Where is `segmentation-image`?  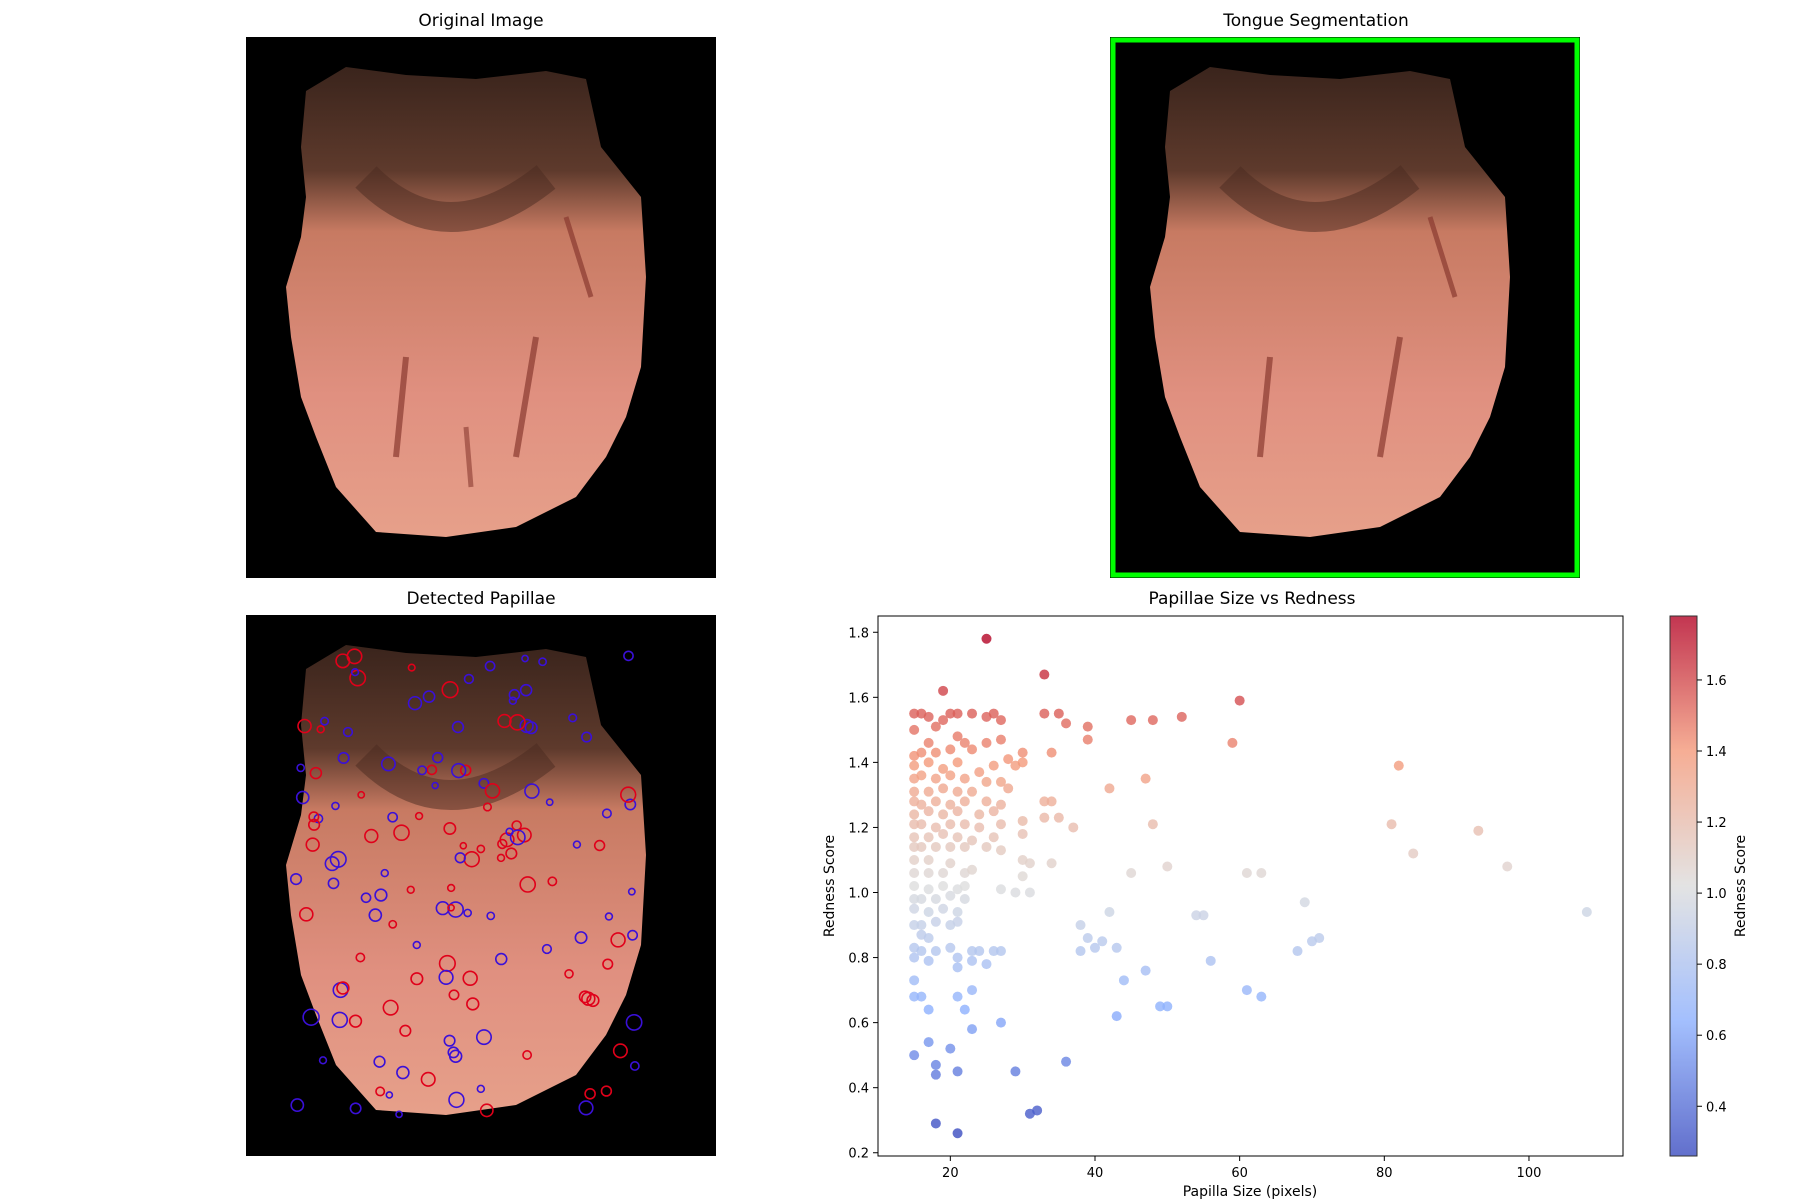
segmentation-image is located at coordinates (1345, 307).